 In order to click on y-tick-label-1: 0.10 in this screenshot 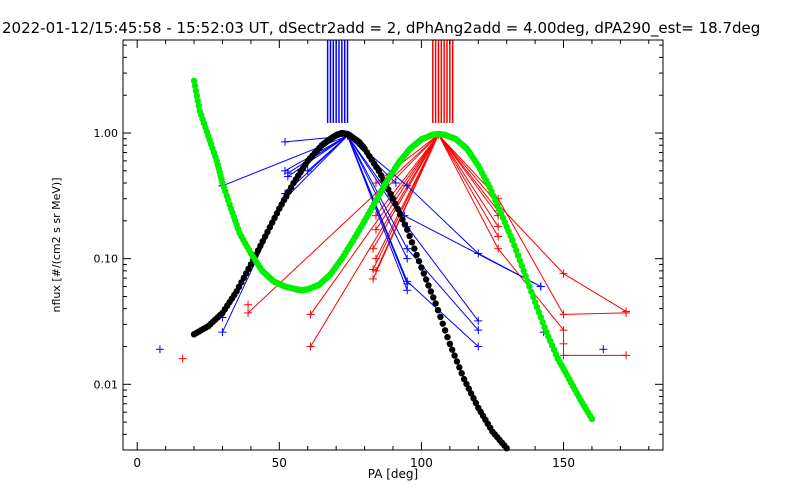, I will do `click(106, 259)`.